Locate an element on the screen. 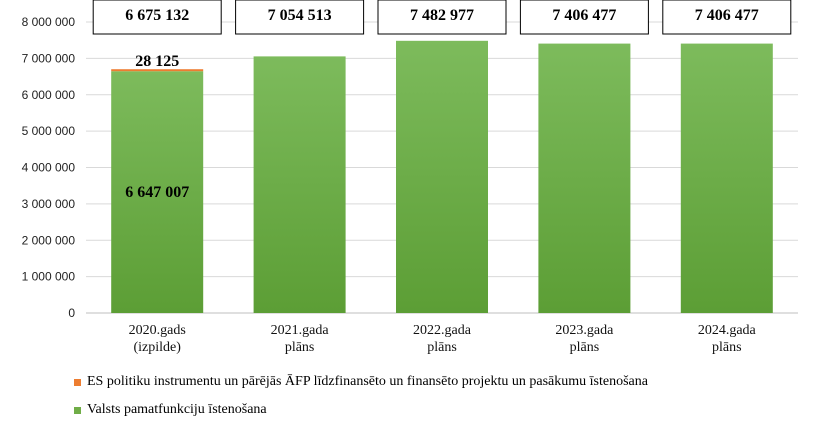 The image size is (814, 426). total-label: 7 482 977 is located at coordinates (442, 15).